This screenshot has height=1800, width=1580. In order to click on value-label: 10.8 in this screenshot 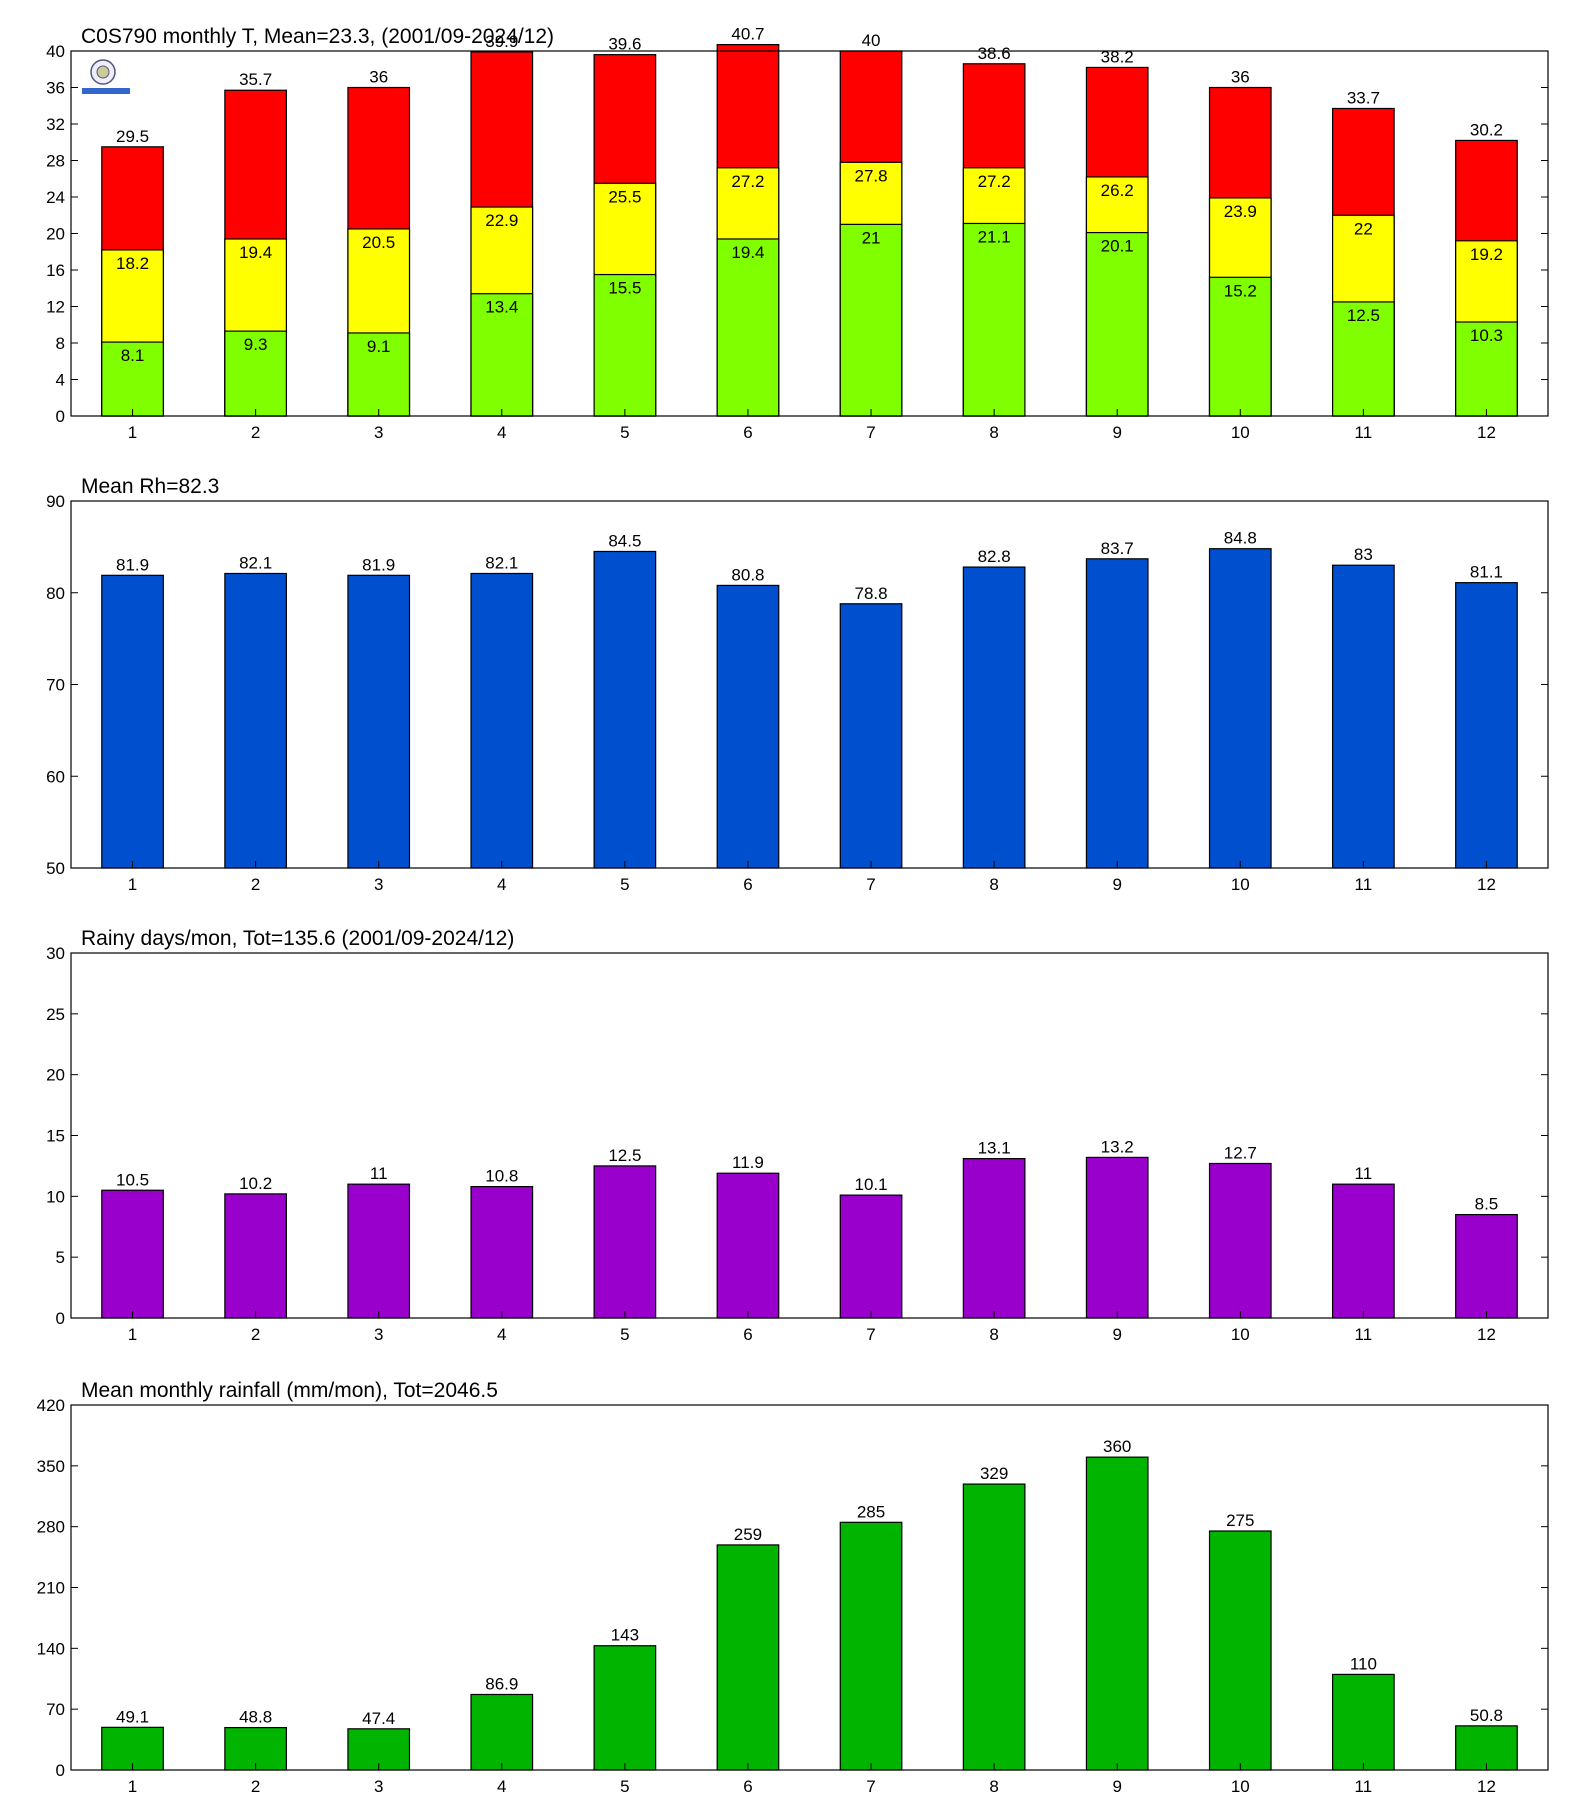, I will do `click(501, 1176)`.